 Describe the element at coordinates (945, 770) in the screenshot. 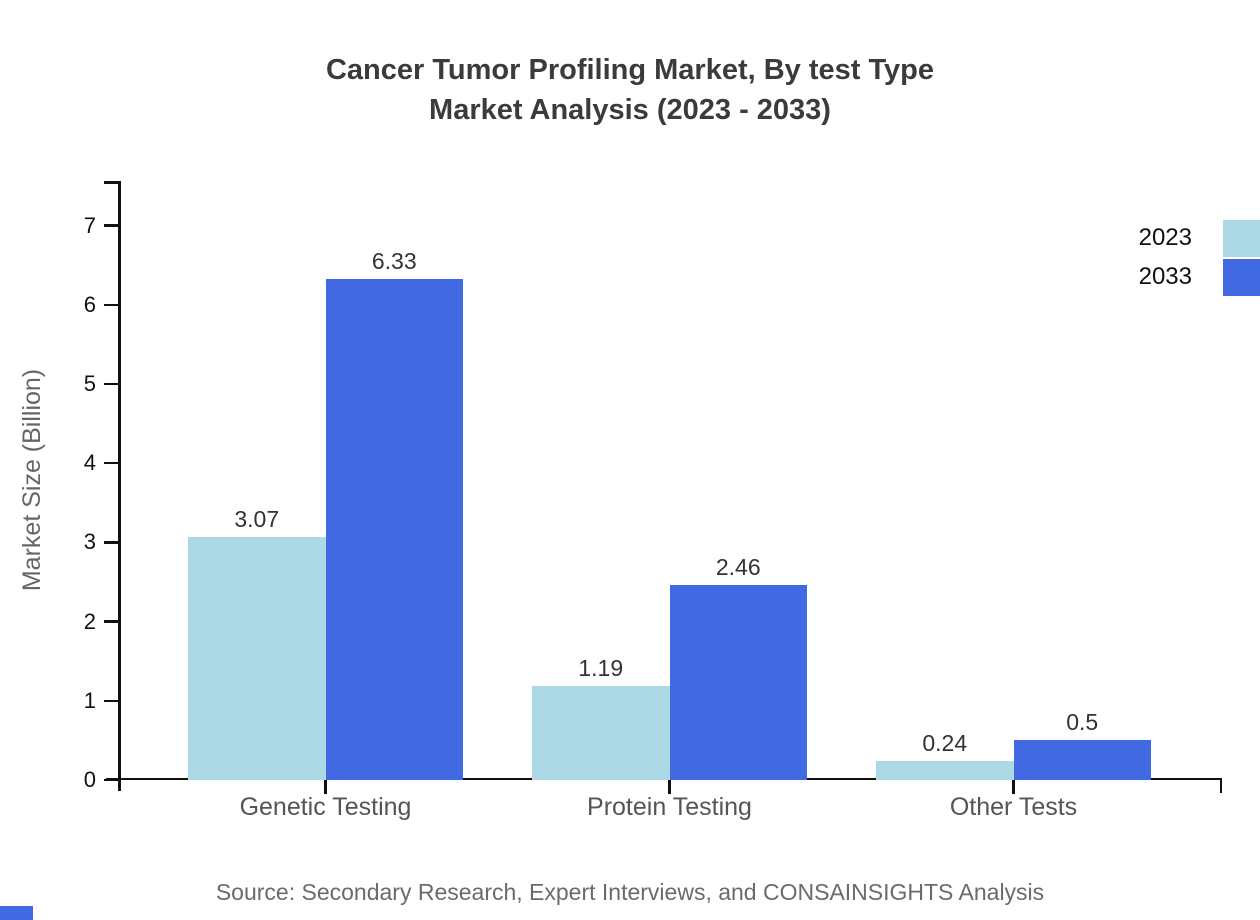

I see `bar-2023-other-tests` at that location.